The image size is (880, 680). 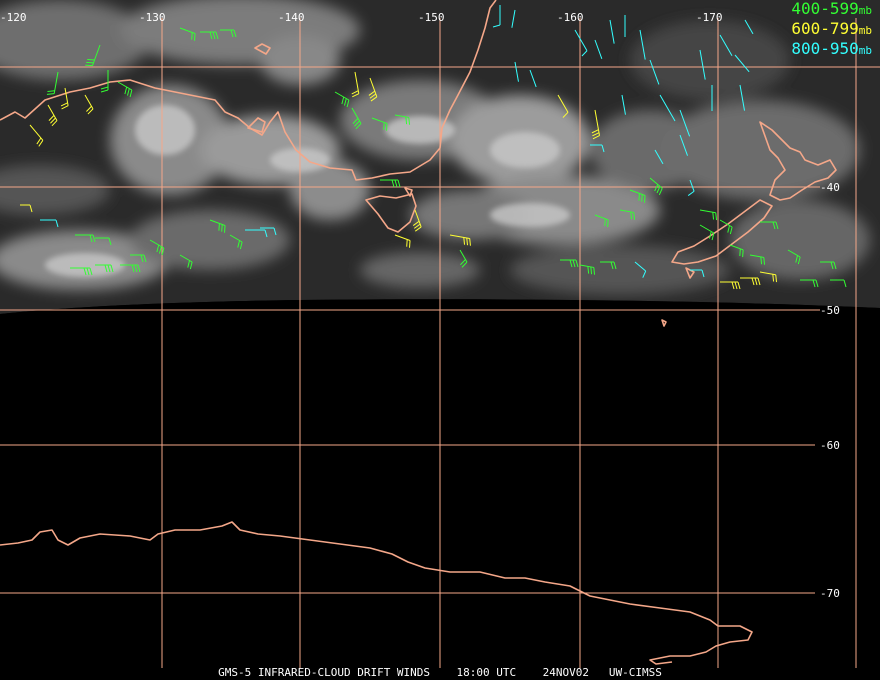 What do you see at coordinates (830, 310) in the screenshot?
I see `lat-label-50: -50` at bounding box center [830, 310].